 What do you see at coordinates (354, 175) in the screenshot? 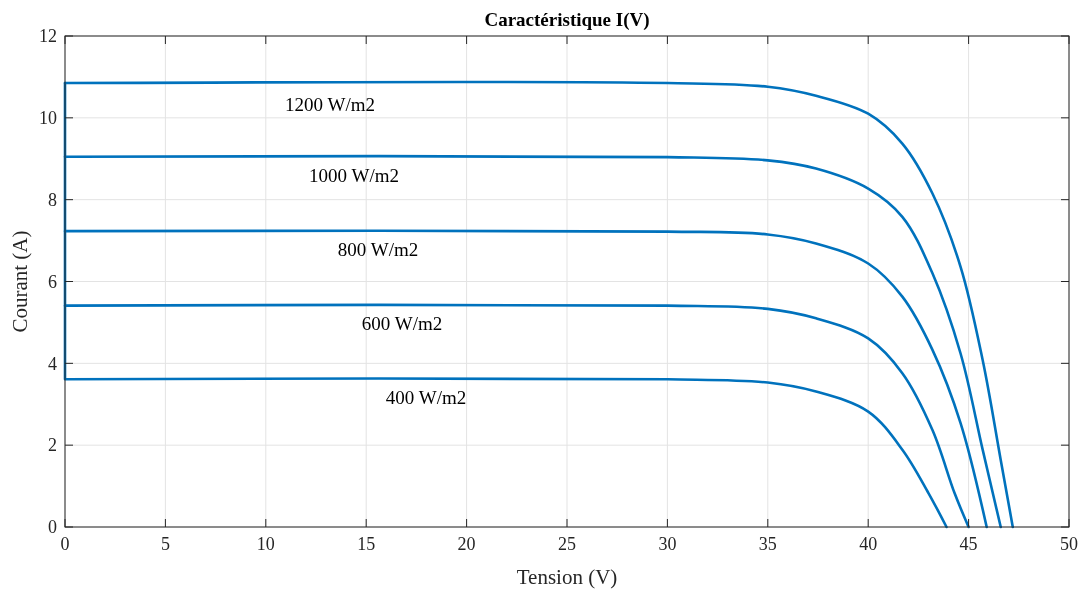
I see `series-label: 1000 W/m2` at bounding box center [354, 175].